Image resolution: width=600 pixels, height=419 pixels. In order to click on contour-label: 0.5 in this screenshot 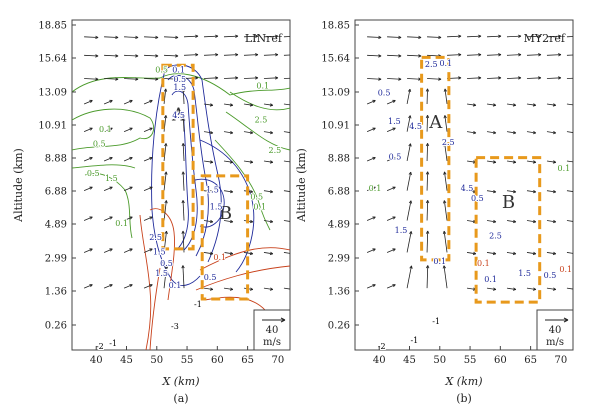, I will do `click(166, 263)`.